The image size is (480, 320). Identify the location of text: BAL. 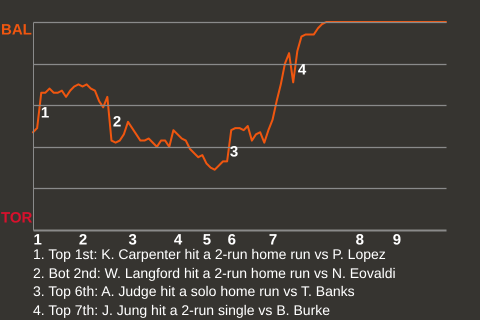
(16, 30).